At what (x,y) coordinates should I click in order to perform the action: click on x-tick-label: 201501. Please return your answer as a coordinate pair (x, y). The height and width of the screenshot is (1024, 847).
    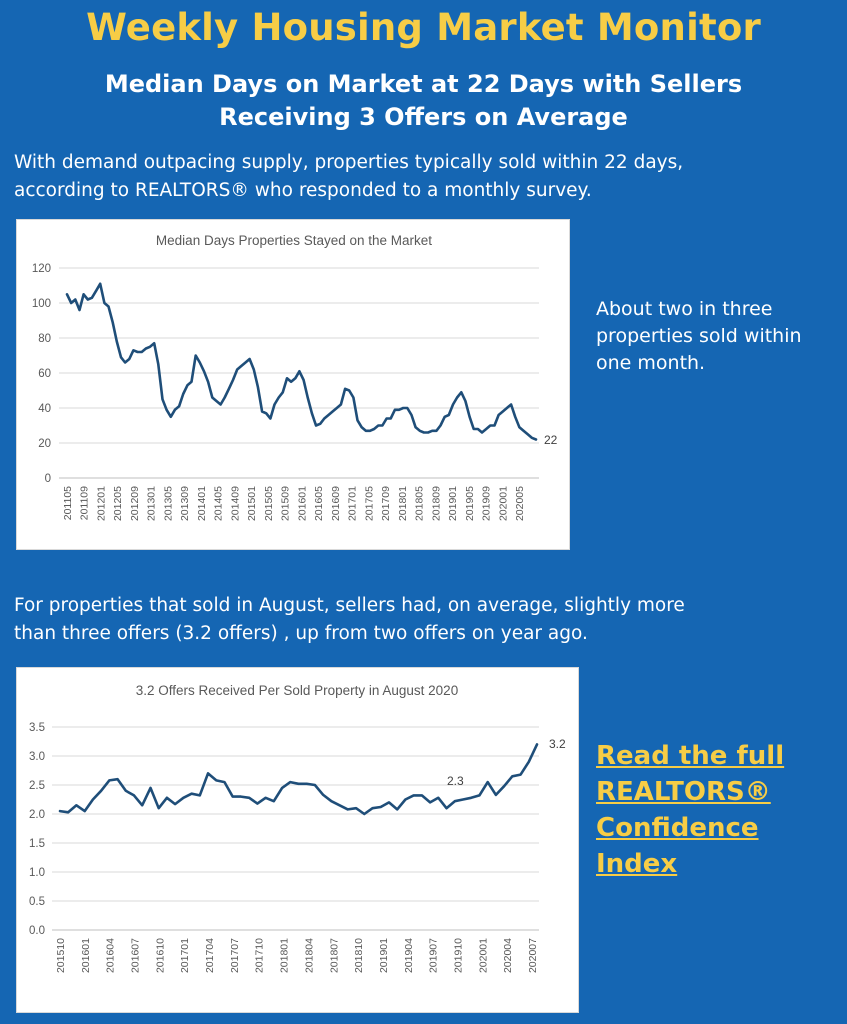
    Looking at the image, I should click on (252, 503).